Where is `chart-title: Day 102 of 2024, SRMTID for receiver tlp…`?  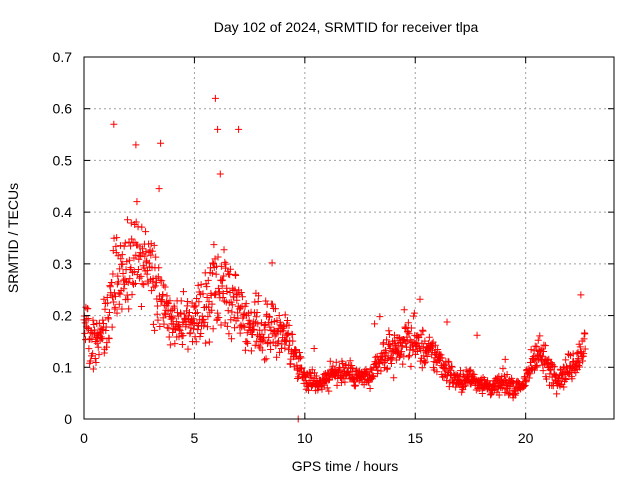 chart-title: Day 102 of 2024, SRMTID for receiver tlp… is located at coordinates (346, 27).